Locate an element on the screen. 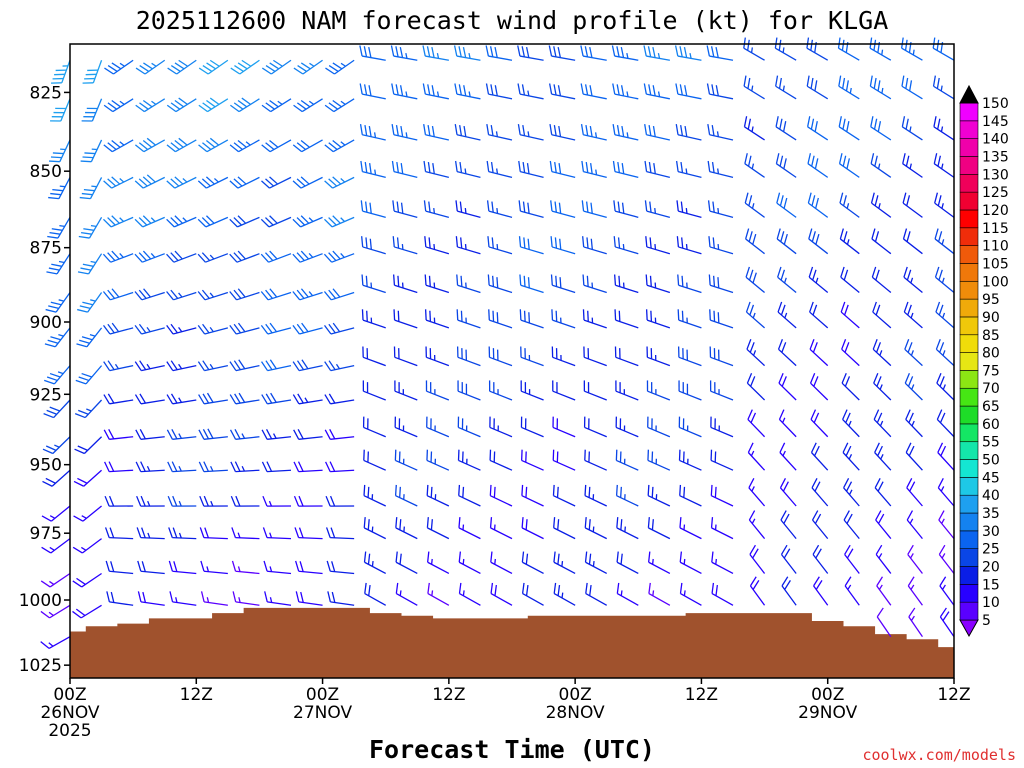  x-tick-label: 00Z is located at coordinates (575, 695).